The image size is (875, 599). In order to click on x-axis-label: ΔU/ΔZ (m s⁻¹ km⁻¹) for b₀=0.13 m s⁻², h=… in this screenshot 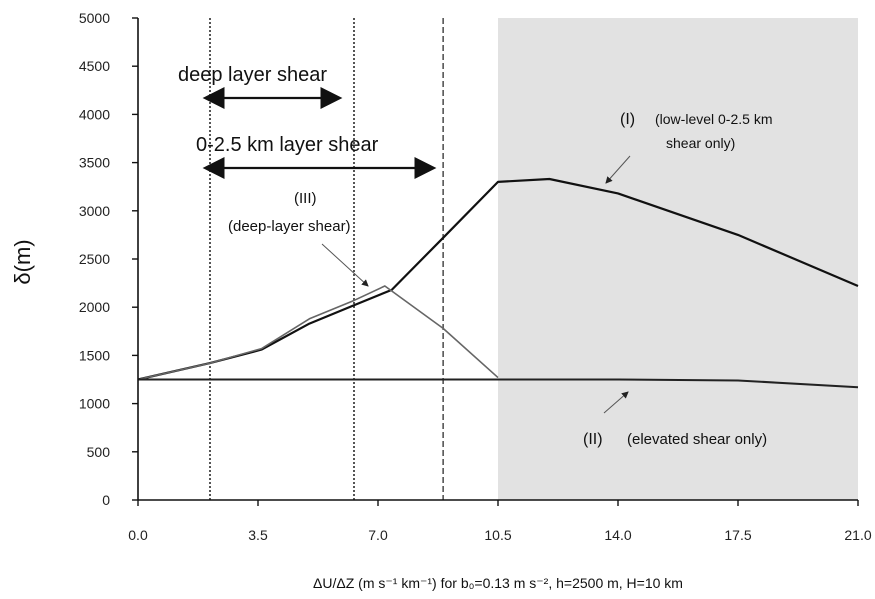, I will do `click(498, 583)`.